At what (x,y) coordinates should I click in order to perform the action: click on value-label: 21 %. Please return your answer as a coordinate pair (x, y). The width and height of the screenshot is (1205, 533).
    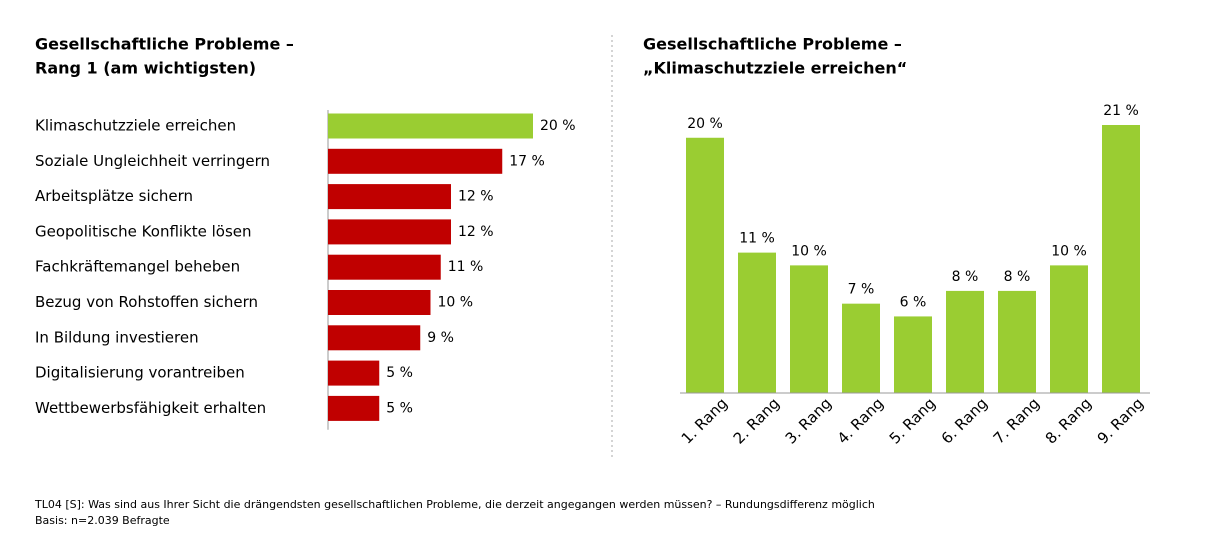
    Looking at the image, I should click on (1121, 111).